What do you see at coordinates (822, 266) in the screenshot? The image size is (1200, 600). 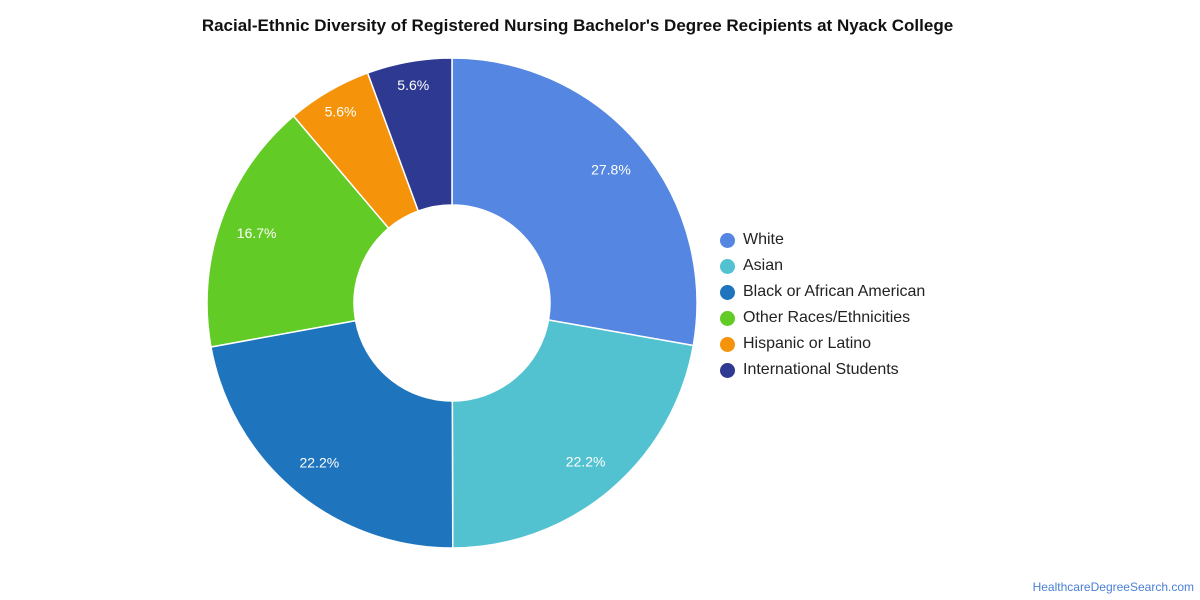 I see `legend-item: Asian` at bounding box center [822, 266].